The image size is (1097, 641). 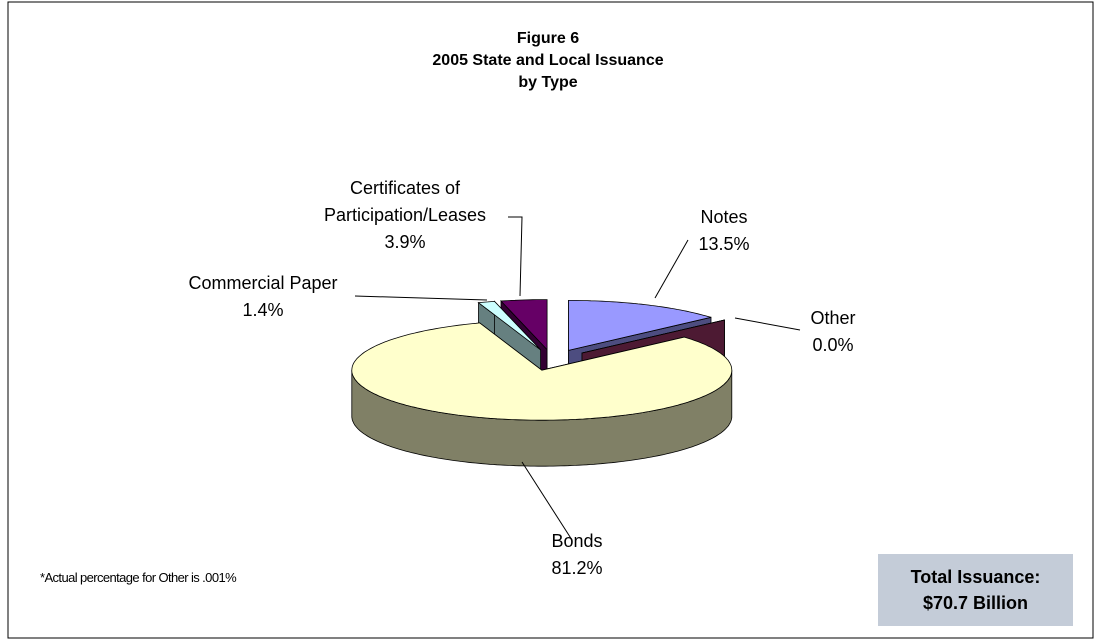 What do you see at coordinates (975, 603) in the screenshot?
I see `total-value: $70.7 Billion` at bounding box center [975, 603].